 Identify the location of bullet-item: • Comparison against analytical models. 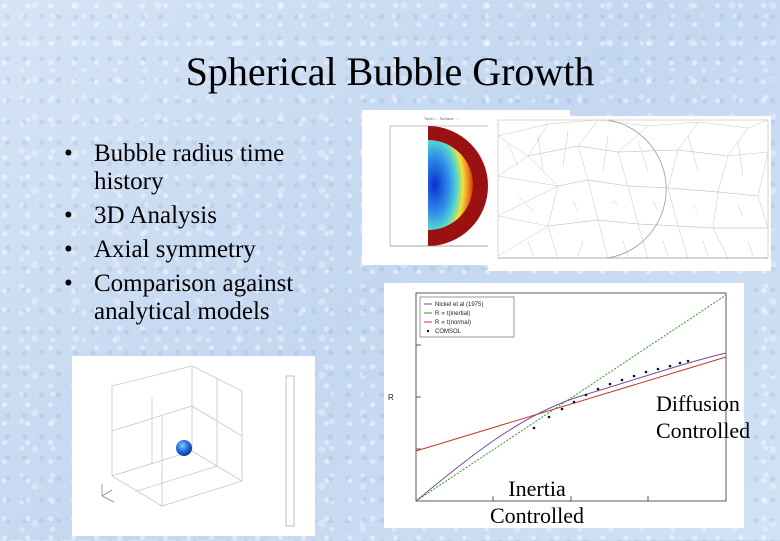
(195, 298).